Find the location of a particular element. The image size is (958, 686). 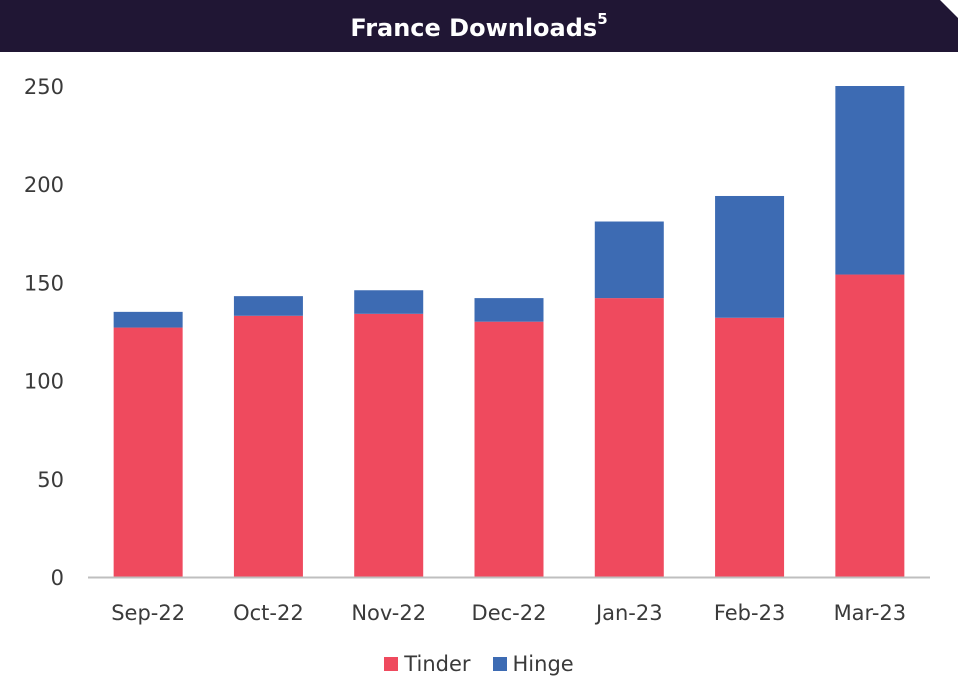

y-tick-label: 100 is located at coordinates (44, 382).